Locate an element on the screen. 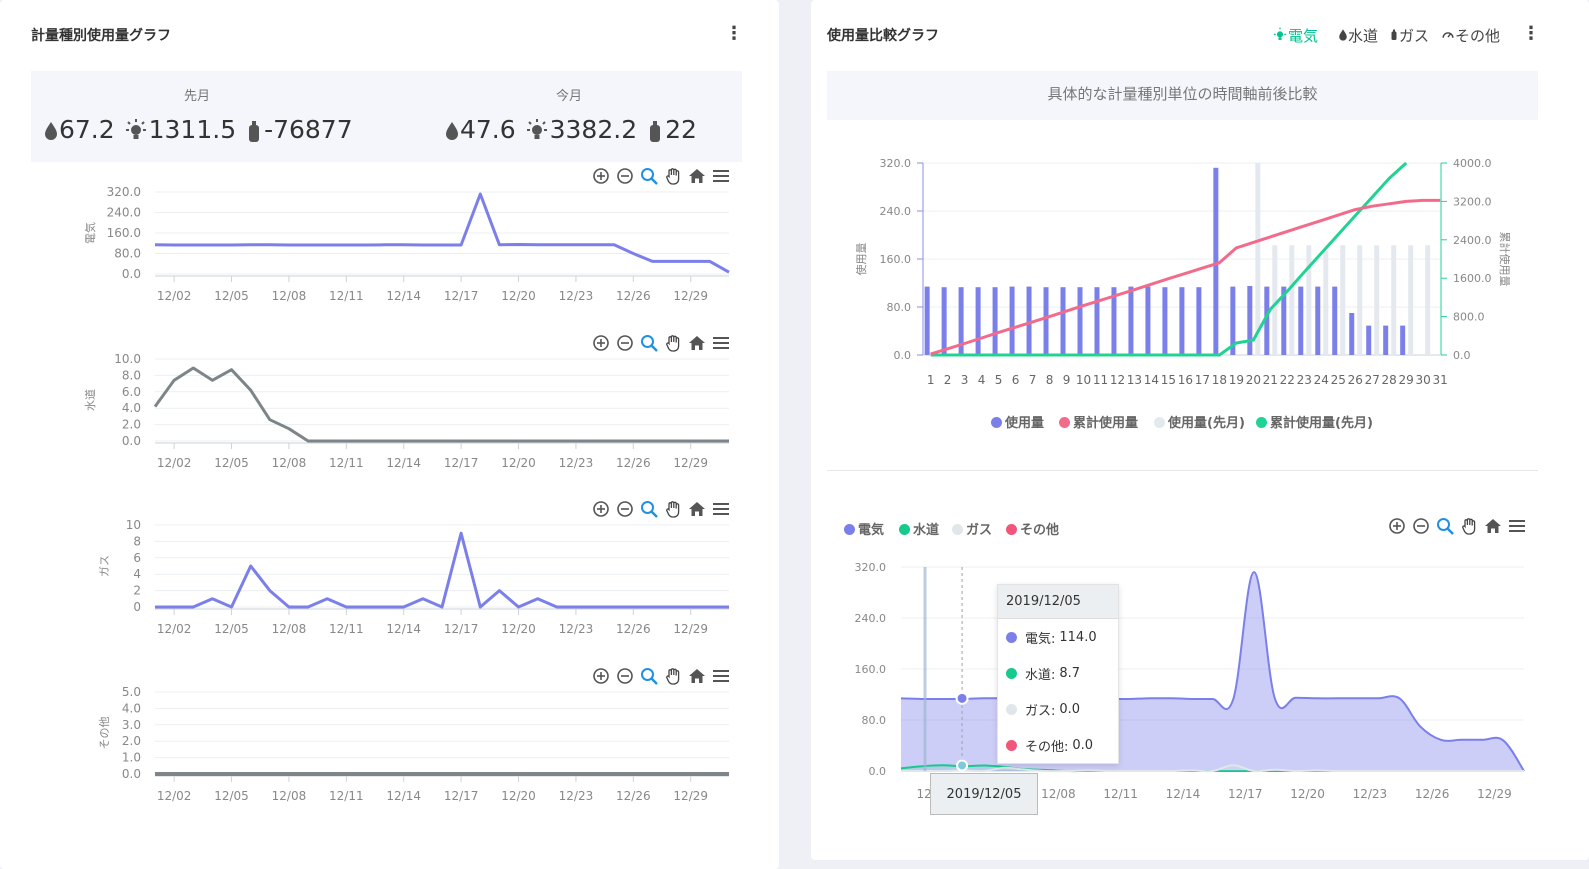  x-tick-label: 17 is located at coordinates (1202, 380).